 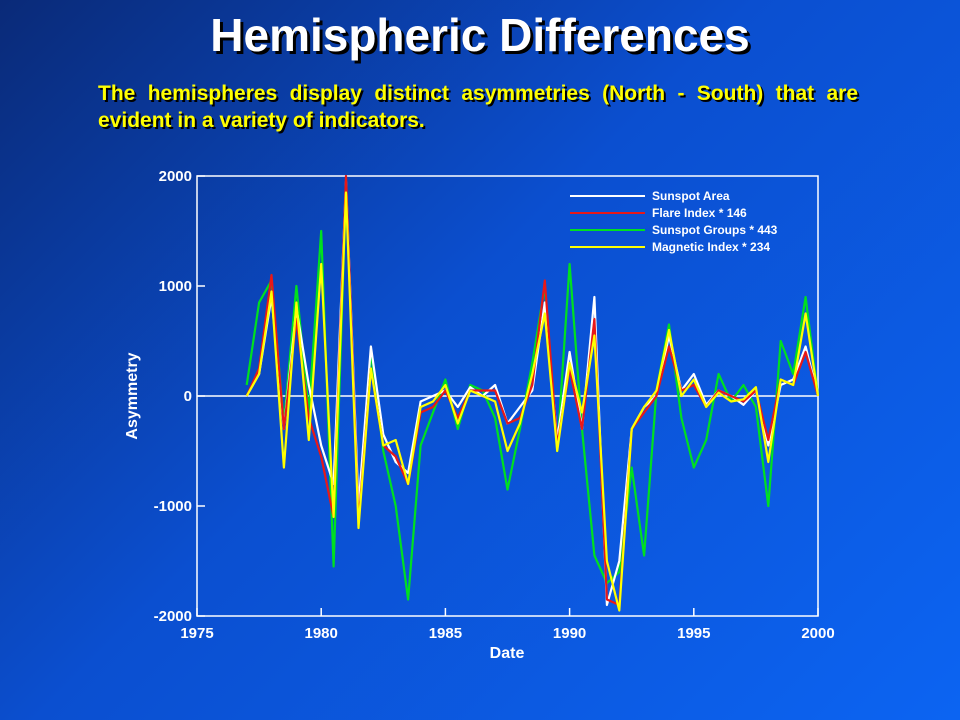 I want to click on y-tick-label: 1000, so click(x=175, y=286).